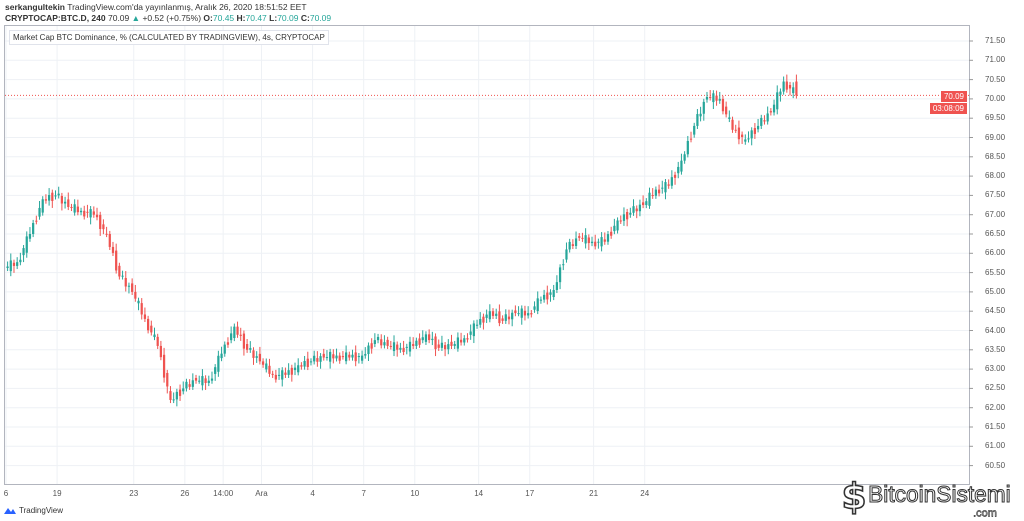 The height and width of the screenshot is (521, 1024). Describe the element at coordinates (995, 214) in the screenshot. I see `price-tick-label: 67.00` at that location.